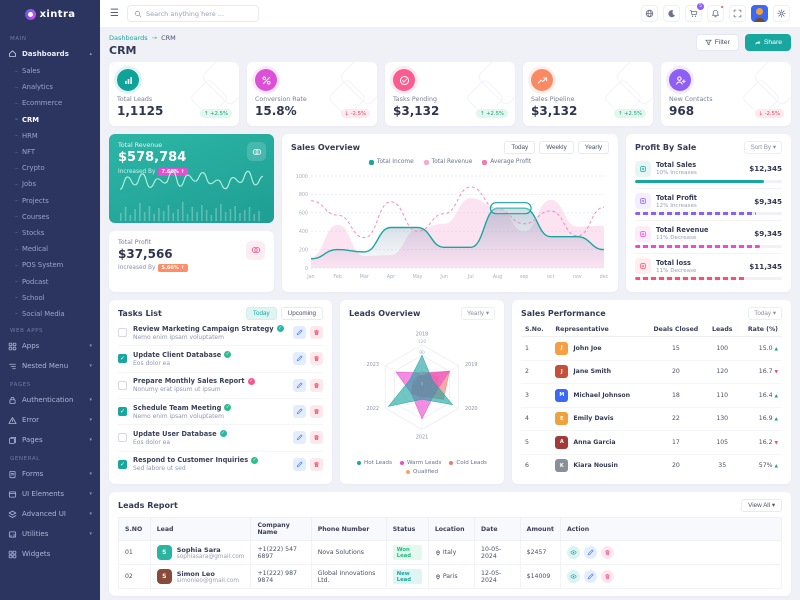  I want to click on table-row: 3 M Michael Johnson 18 110 16.4 ▲, so click(651, 395).